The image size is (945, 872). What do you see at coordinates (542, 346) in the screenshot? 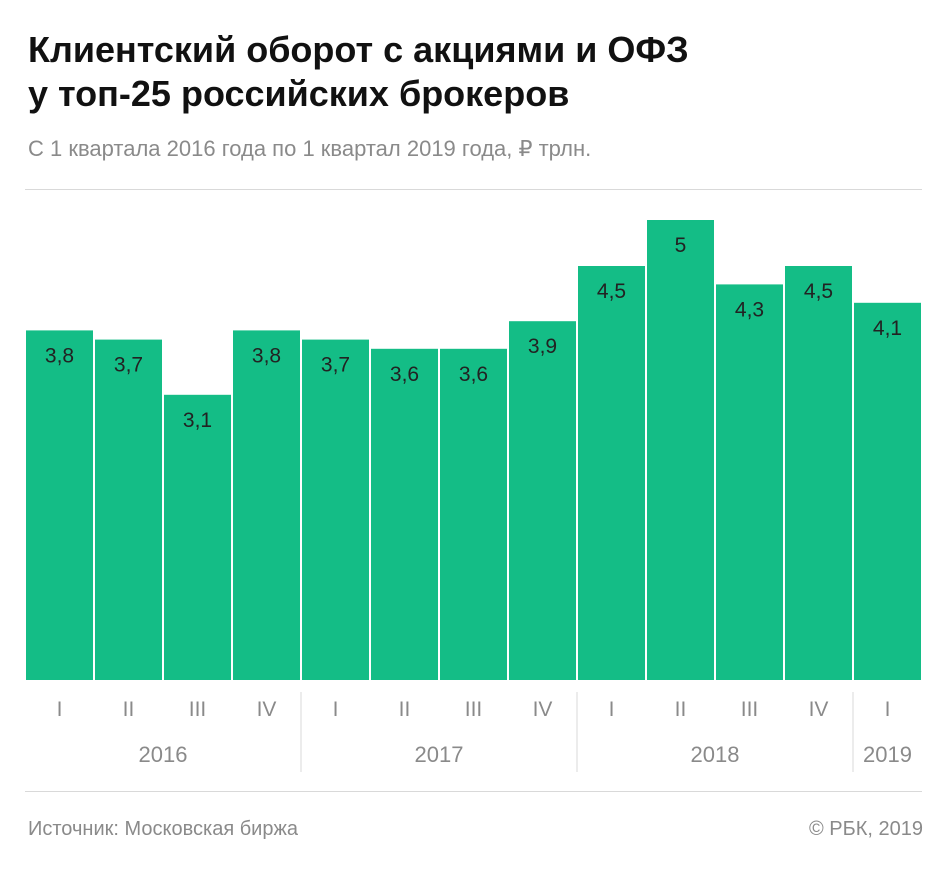
I see `bar-value-label: 3,9` at bounding box center [542, 346].